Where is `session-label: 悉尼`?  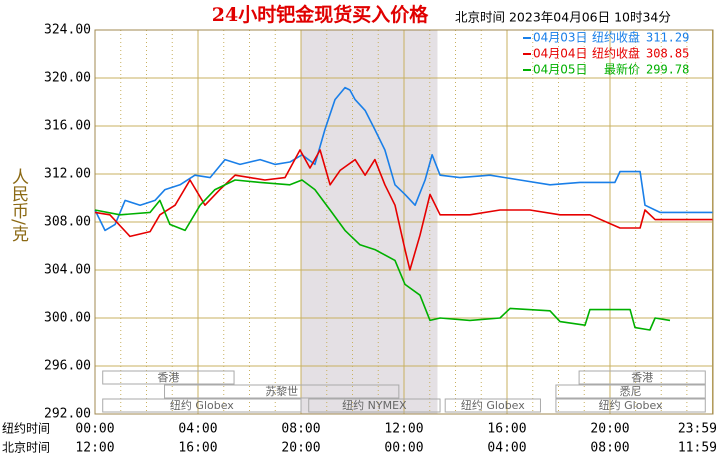
session-label: 悉尼 is located at coordinates (631, 391).